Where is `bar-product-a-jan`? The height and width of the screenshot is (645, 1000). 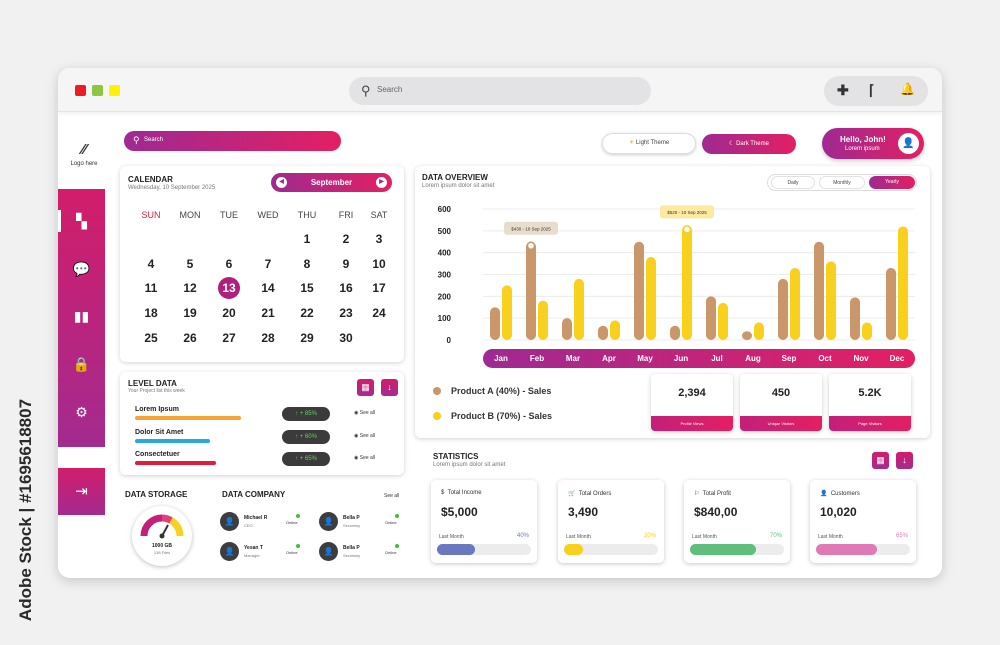 bar-product-a-jan is located at coordinates (495, 323).